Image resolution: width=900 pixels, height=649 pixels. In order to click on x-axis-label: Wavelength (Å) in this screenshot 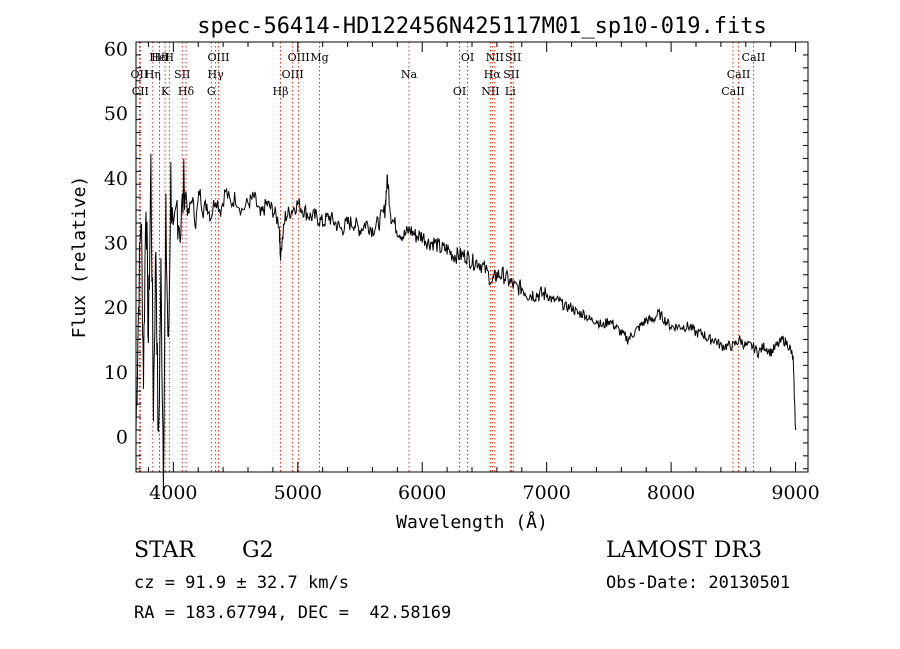, I will do `click(472, 522)`.